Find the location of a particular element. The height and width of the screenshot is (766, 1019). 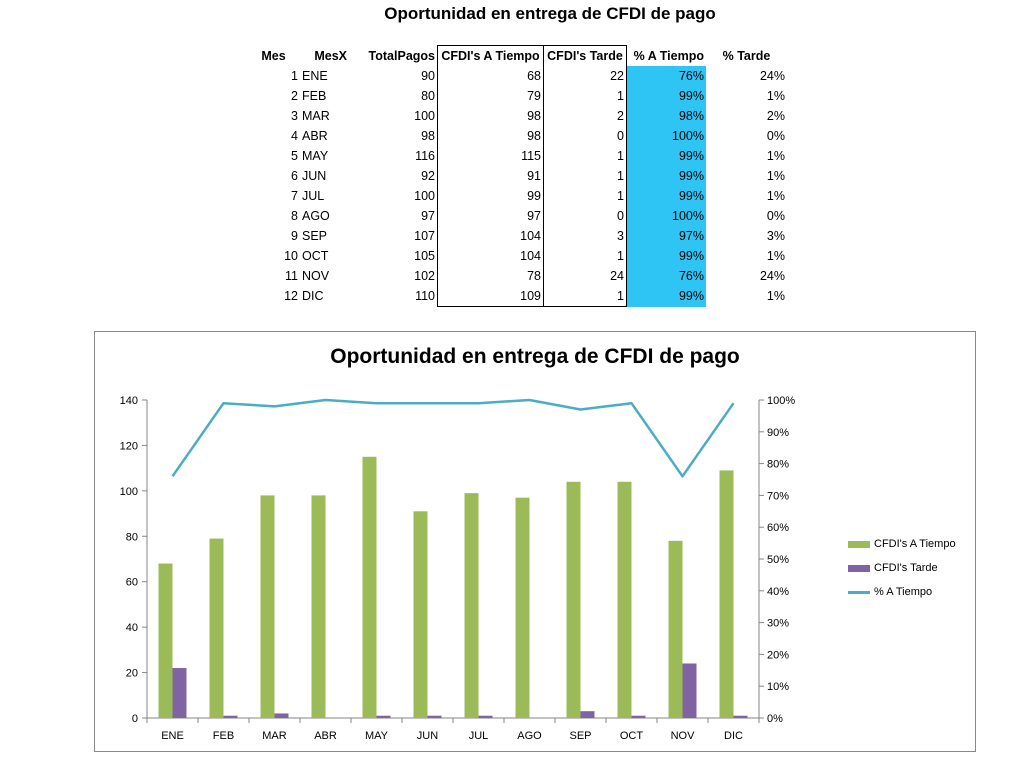

chart-legend: CFDI's A Tiempo CFDI's Tarde % A Tiempo is located at coordinates (902, 568).